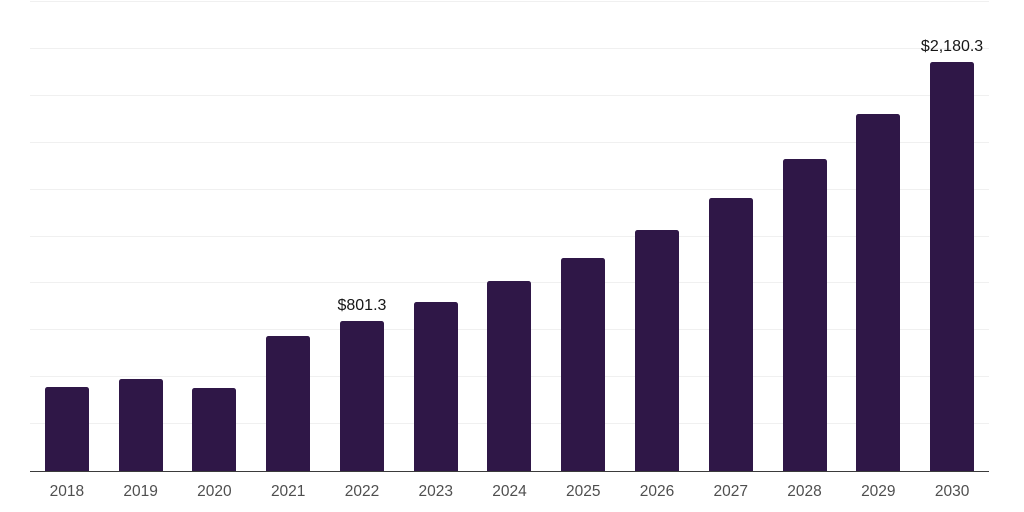  Describe the element at coordinates (583, 236) in the screenshot. I see `bar-column-2025` at that location.